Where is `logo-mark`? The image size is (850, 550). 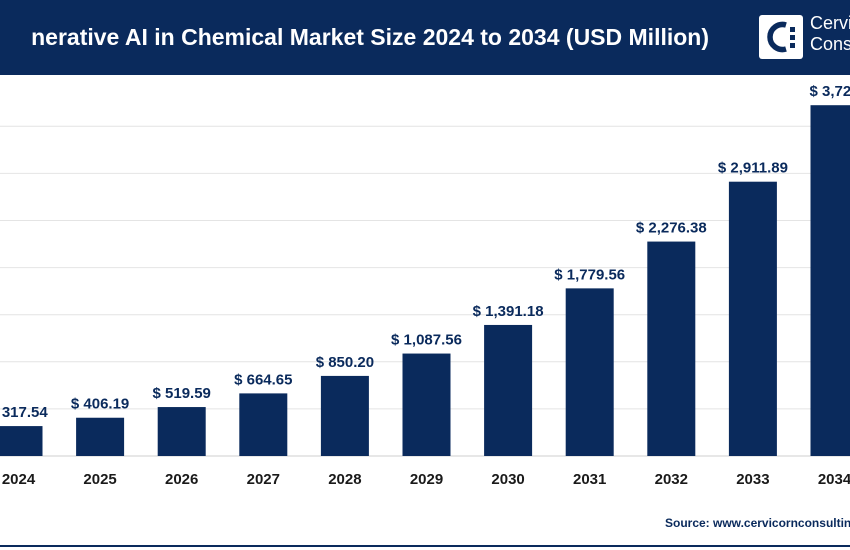 logo-mark is located at coordinates (781, 37).